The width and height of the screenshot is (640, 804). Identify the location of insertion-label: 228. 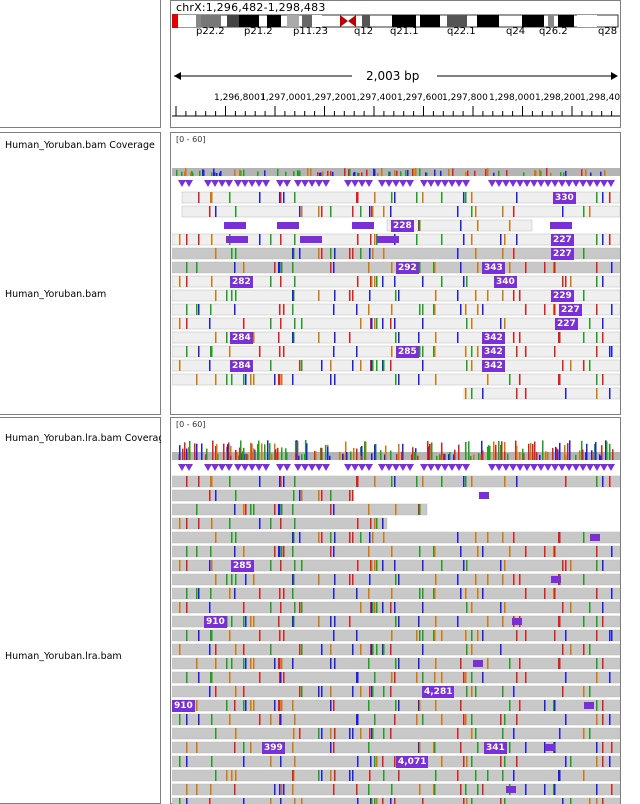
(402, 226).